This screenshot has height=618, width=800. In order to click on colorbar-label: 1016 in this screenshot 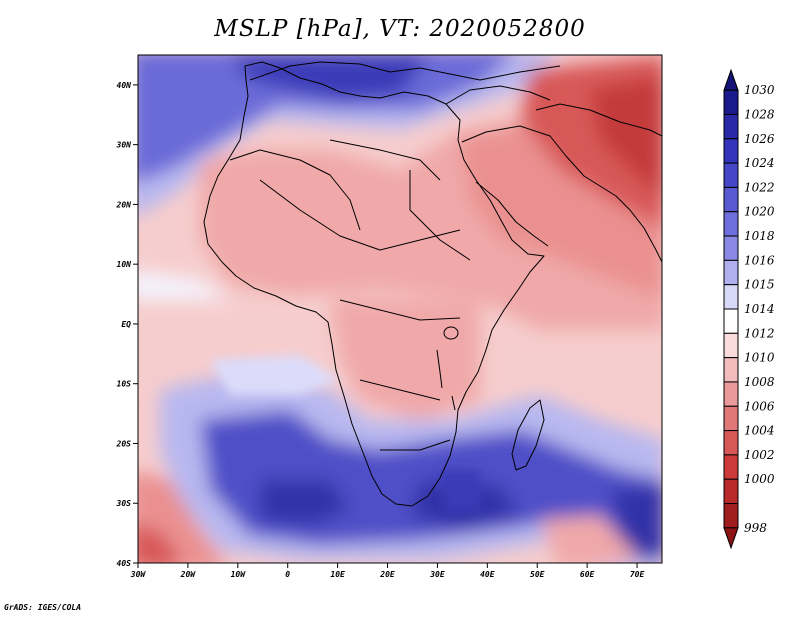, I will do `click(759, 260)`.